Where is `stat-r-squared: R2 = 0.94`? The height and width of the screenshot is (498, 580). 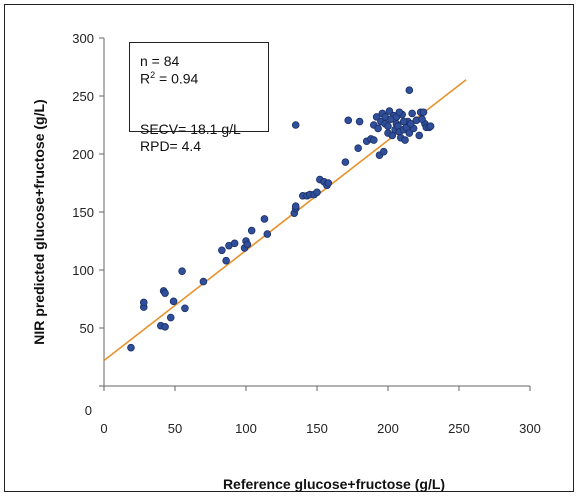 stat-r-squared: R2 = 0.94 is located at coordinates (169, 78).